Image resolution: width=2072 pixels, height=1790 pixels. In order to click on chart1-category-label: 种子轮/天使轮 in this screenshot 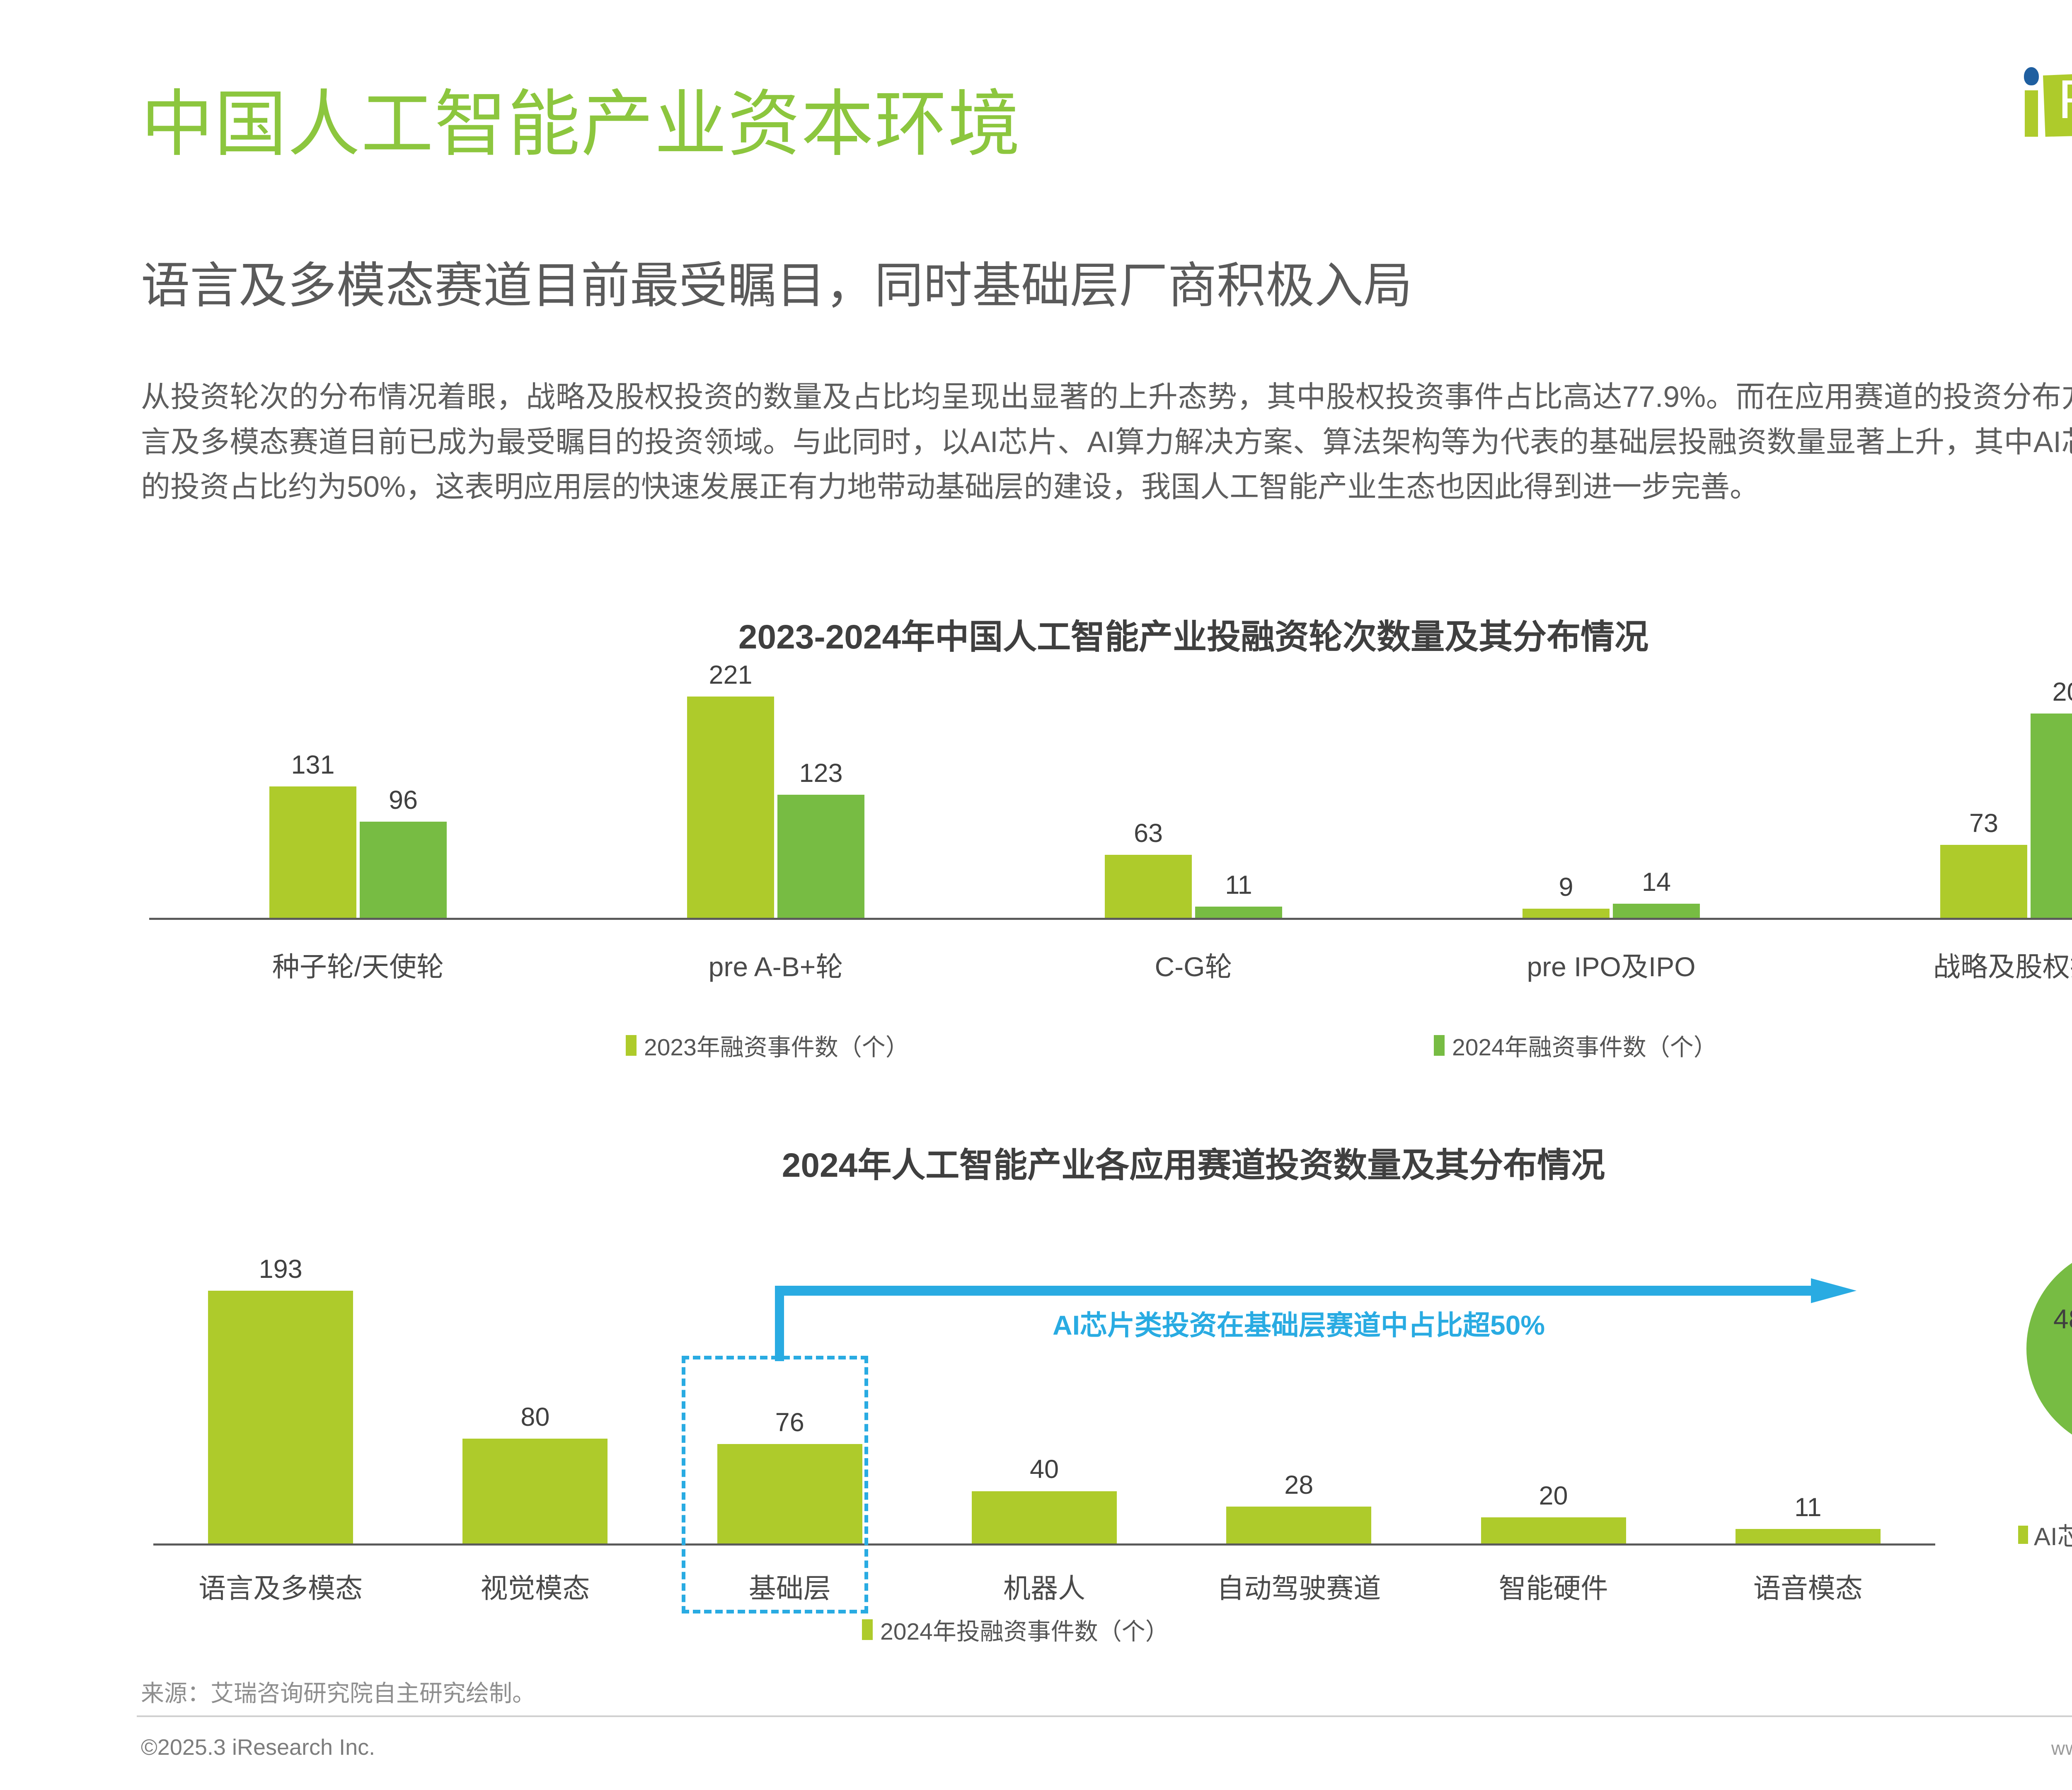, I will do `click(358, 966)`.